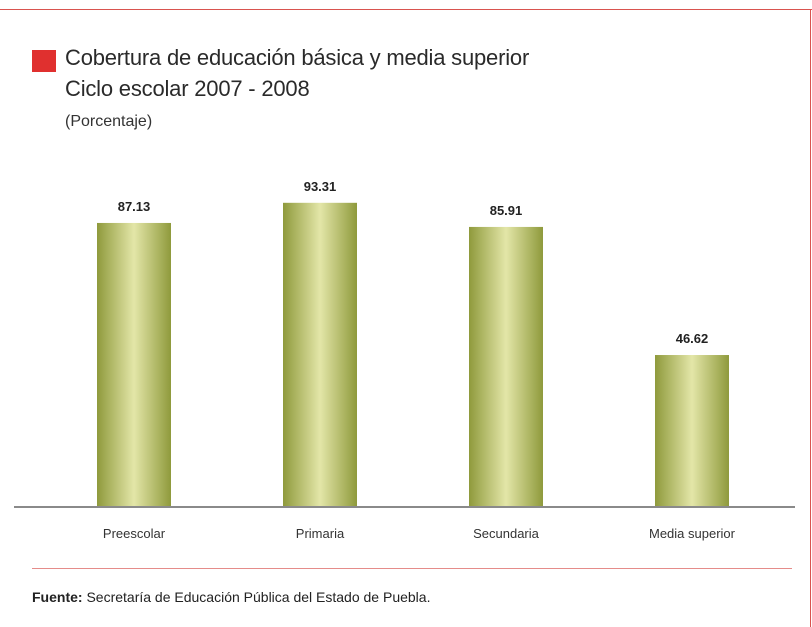 The image size is (812, 627). What do you see at coordinates (506, 366) in the screenshot?
I see `bar-secundaria` at bounding box center [506, 366].